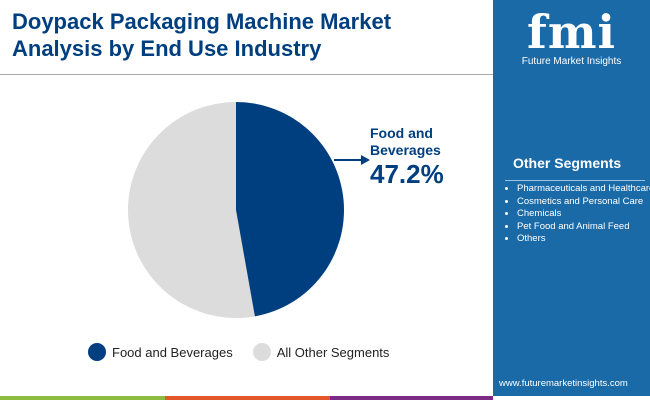  What do you see at coordinates (97, 352) in the screenshot?
I see `legend-swatch-food` at bounding box center [97, 352].